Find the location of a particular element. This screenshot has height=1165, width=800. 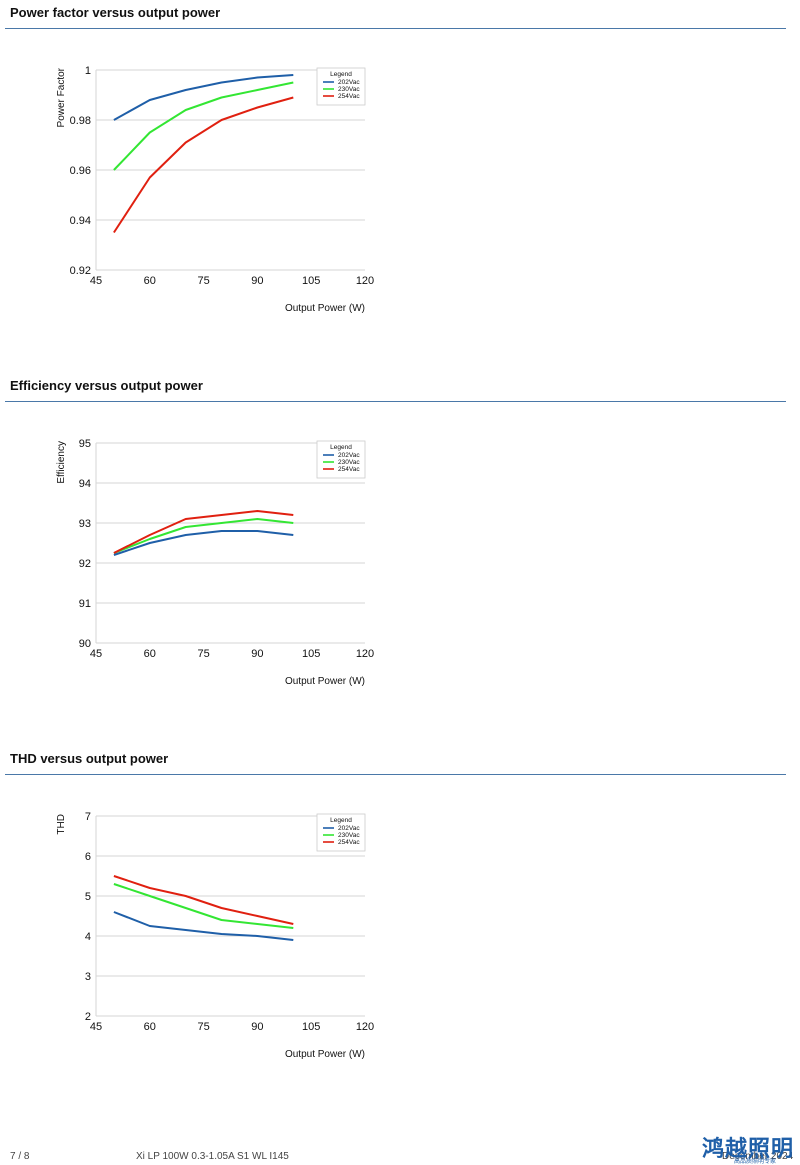

y-tick-label: 92 is located at coordinates (85, 564).